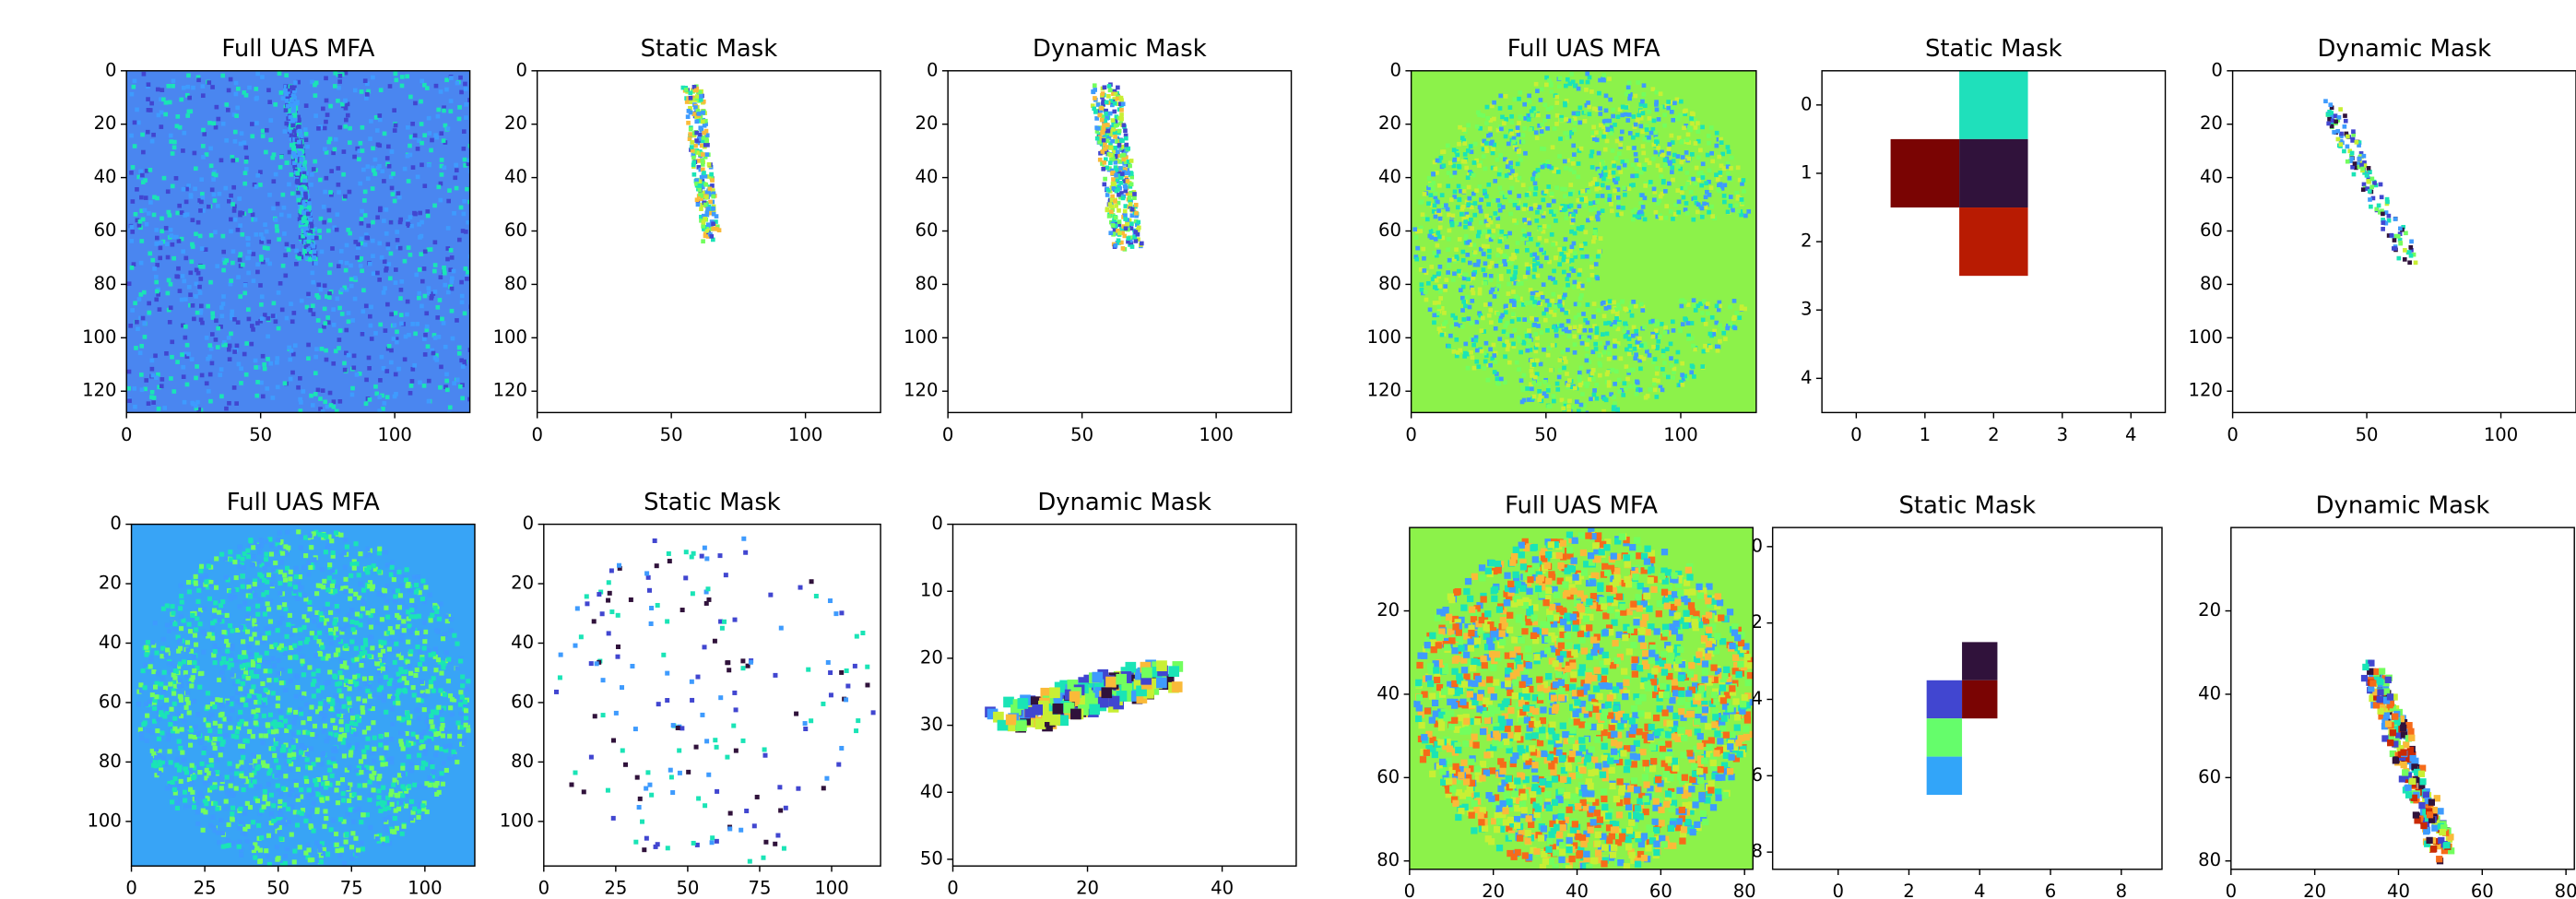  I want to click on x-tick-label: 0, so click(2232, 434).